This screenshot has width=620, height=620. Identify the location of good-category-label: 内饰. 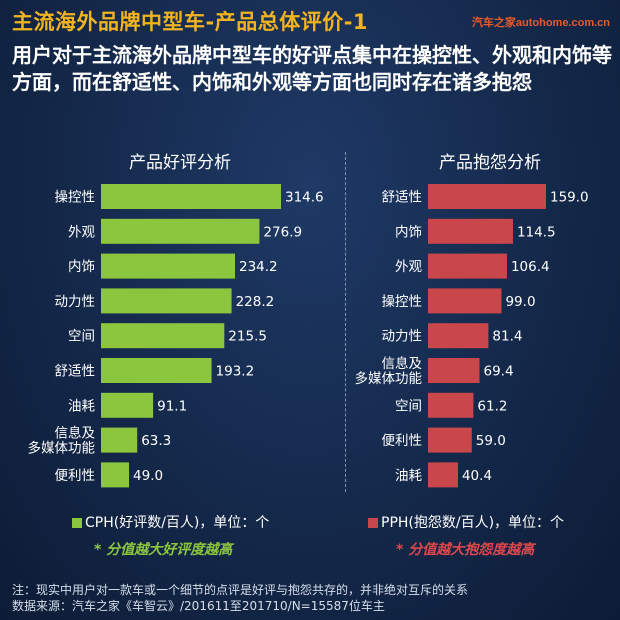
(81, 267).